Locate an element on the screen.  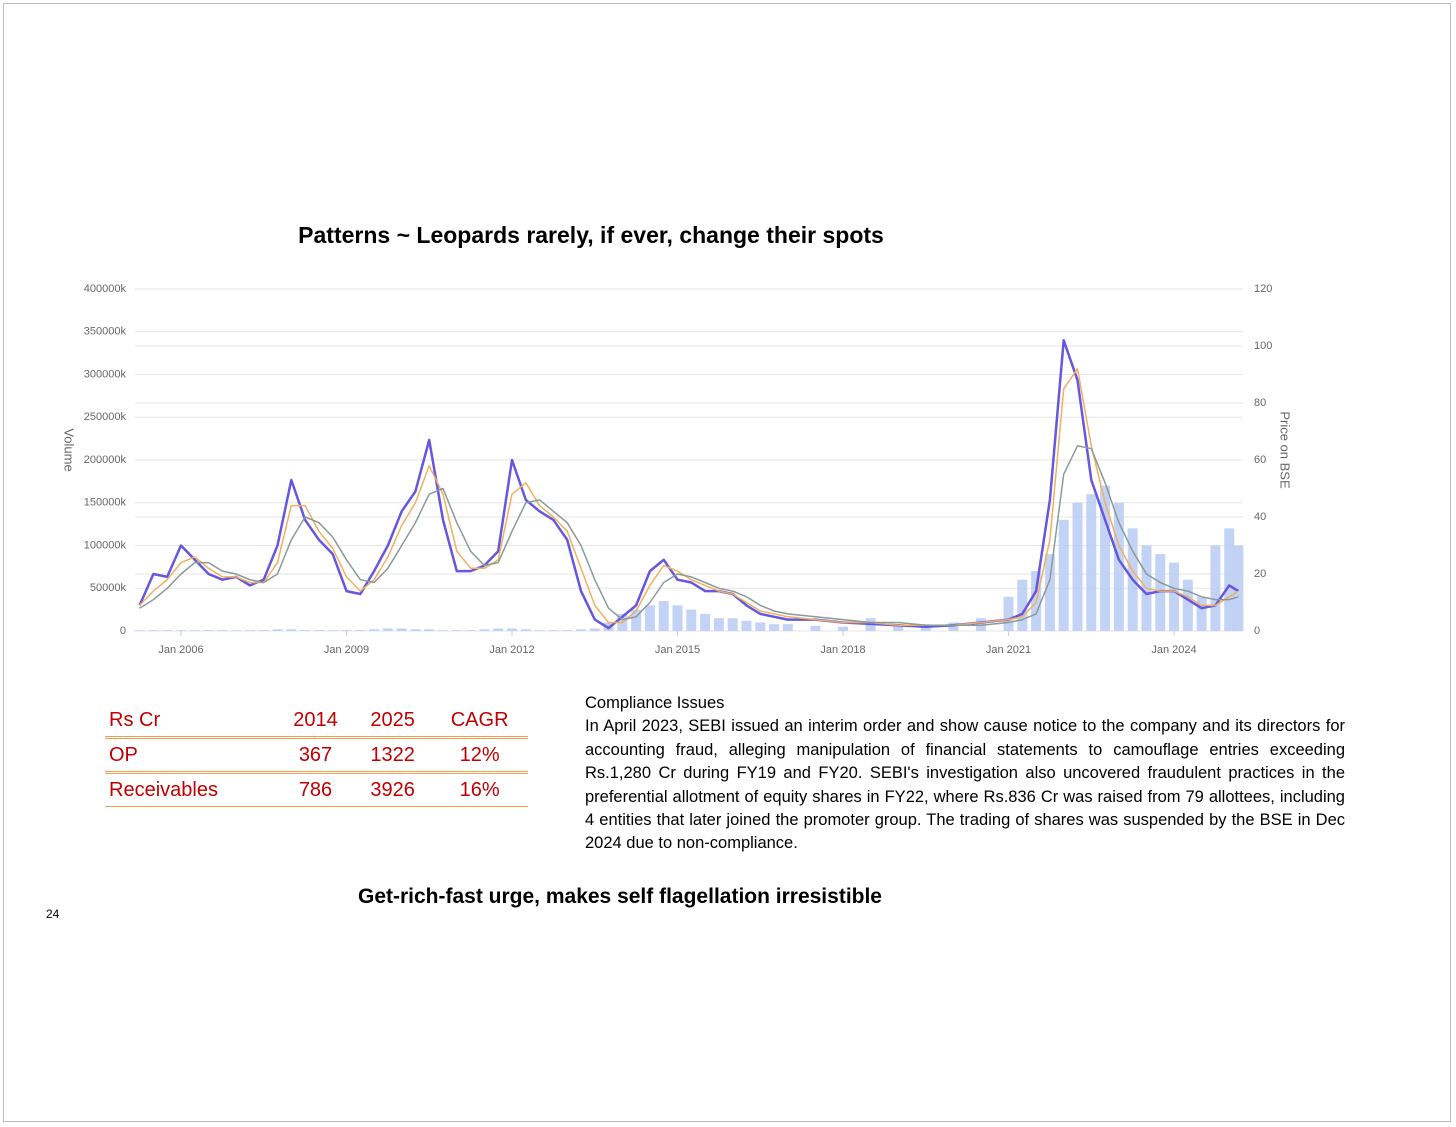
page-number: 24 is located at coordinates (53, 914).